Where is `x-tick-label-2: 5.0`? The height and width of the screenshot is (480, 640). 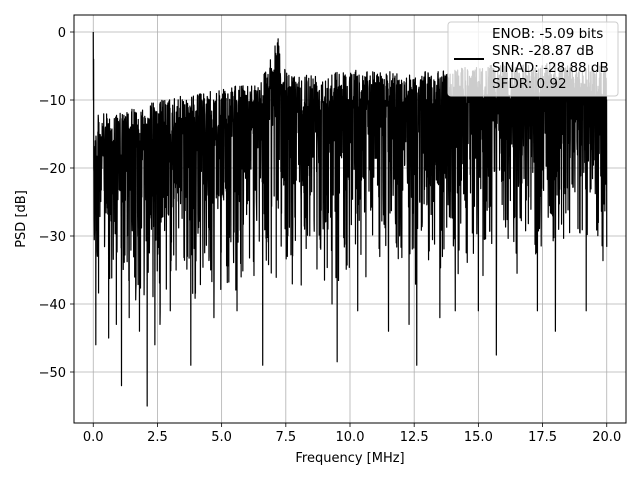 x-tick-label-2: 5.0 is located at coordinates (221, 437).